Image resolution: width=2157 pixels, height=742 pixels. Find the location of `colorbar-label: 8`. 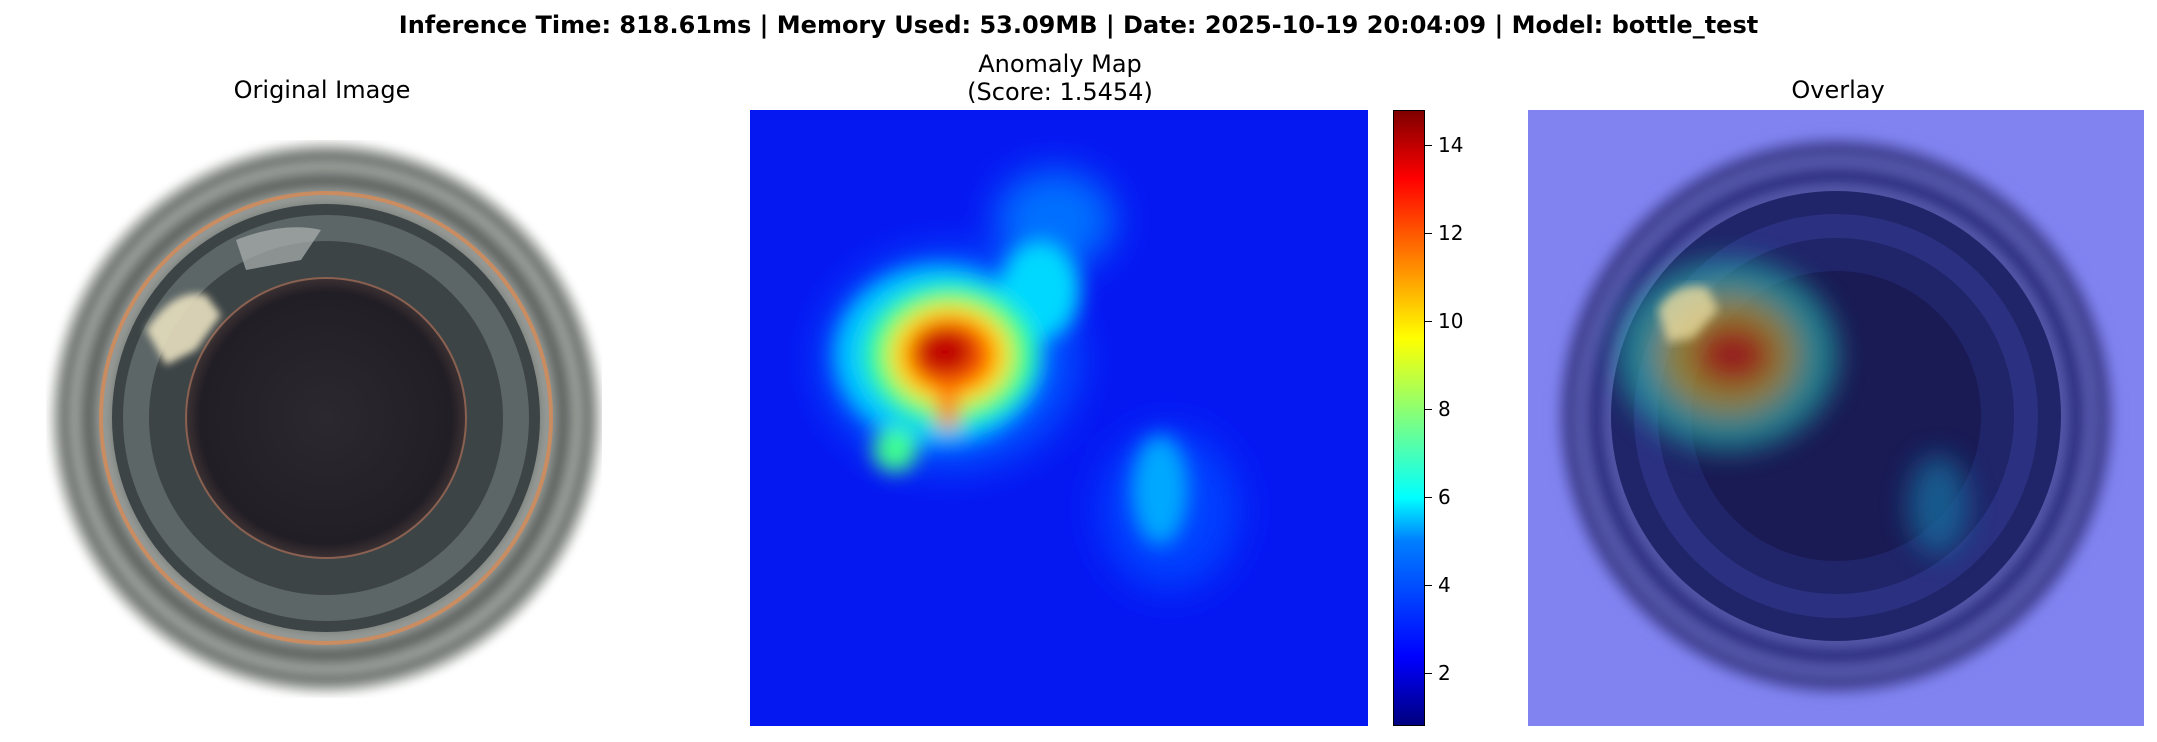

colorbar-label: 8 is located at coordinates (1444, 409).